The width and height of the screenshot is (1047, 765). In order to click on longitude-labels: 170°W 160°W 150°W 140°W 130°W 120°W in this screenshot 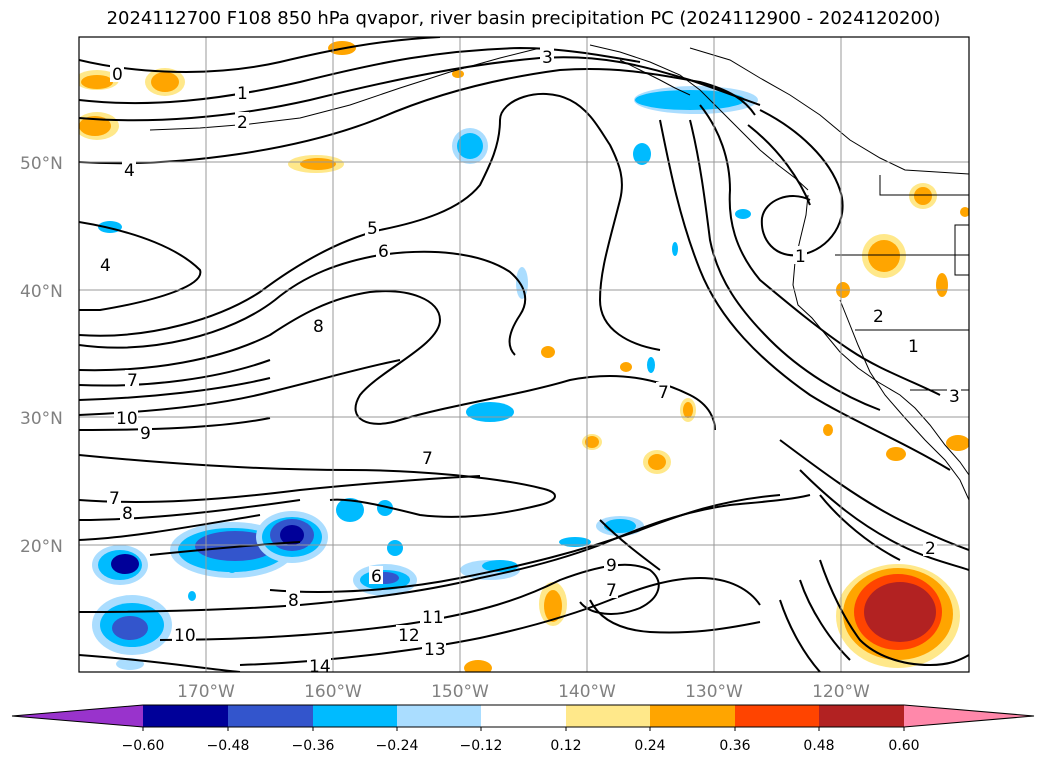, I will do `click(523, 692)`.